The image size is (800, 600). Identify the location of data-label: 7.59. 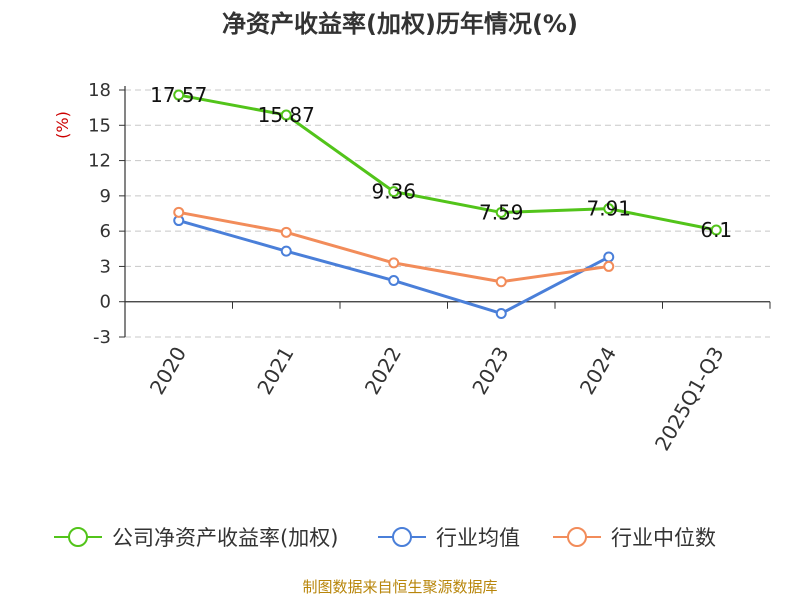
(501, 212).